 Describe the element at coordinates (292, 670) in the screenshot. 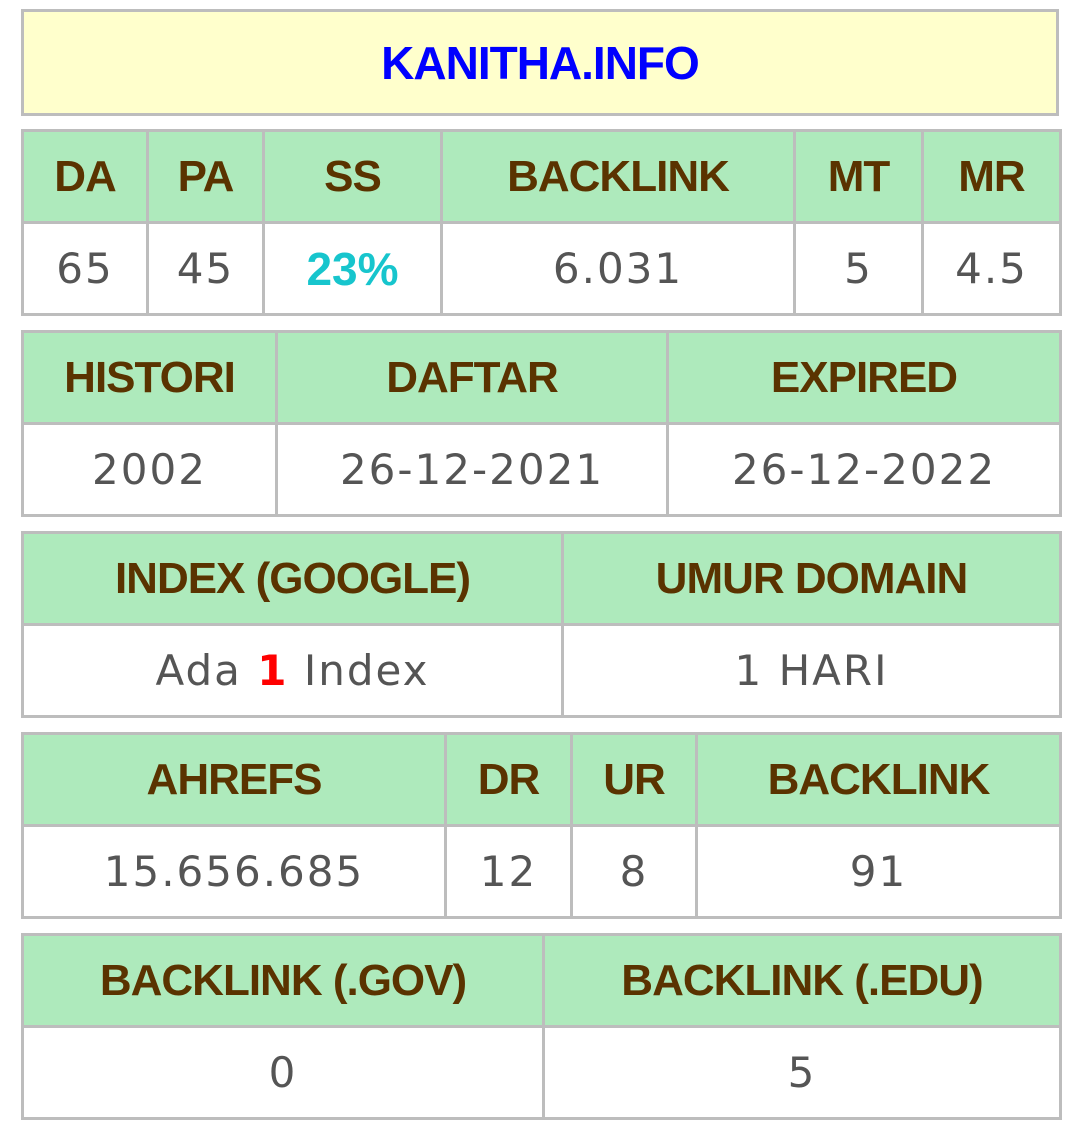

I see `value-index-google: Ada 1 Index` at that location.